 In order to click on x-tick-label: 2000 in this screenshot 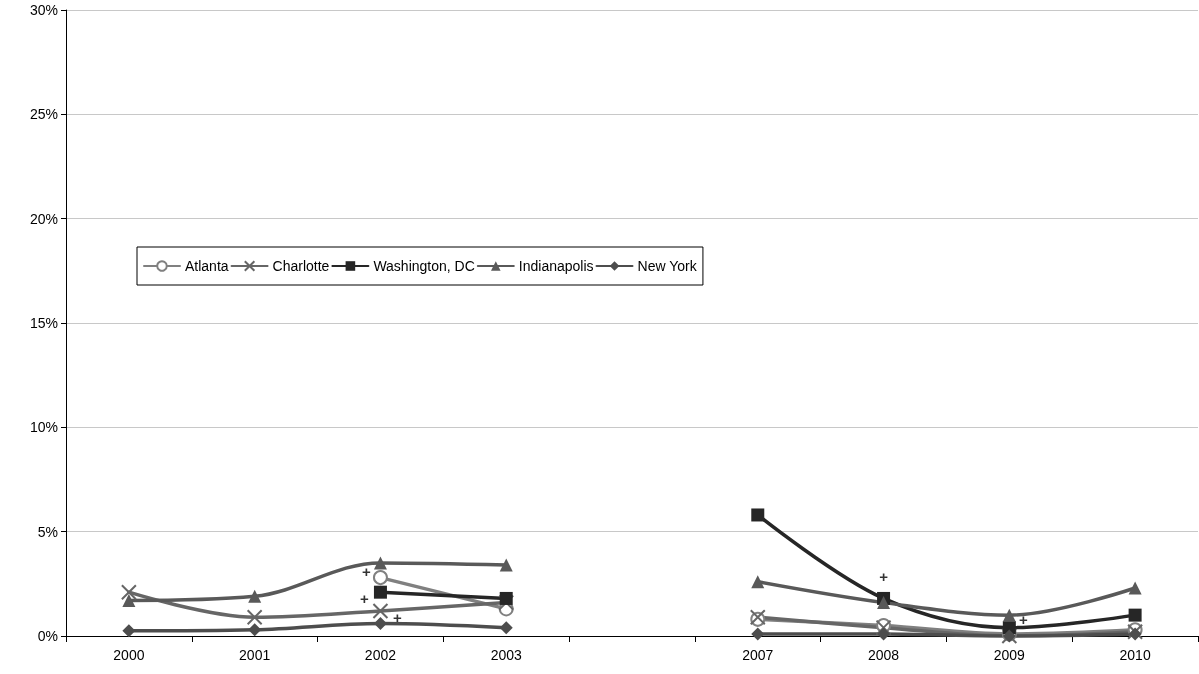, I will do `click(129, 655)`.